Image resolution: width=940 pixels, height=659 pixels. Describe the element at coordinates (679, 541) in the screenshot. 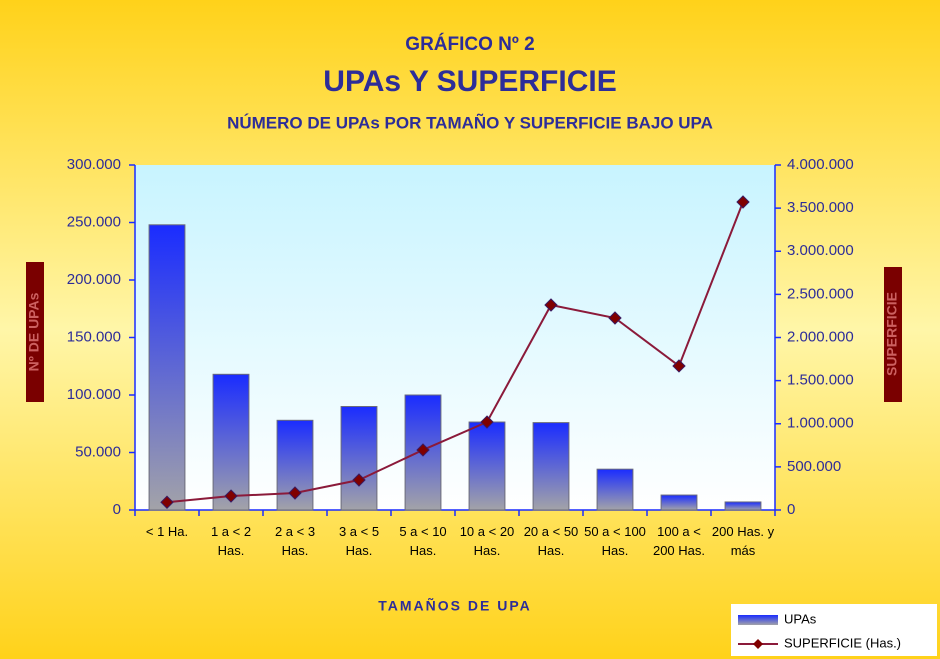

I see `x-tick-label: 100 a < 200 Has.` at that location.